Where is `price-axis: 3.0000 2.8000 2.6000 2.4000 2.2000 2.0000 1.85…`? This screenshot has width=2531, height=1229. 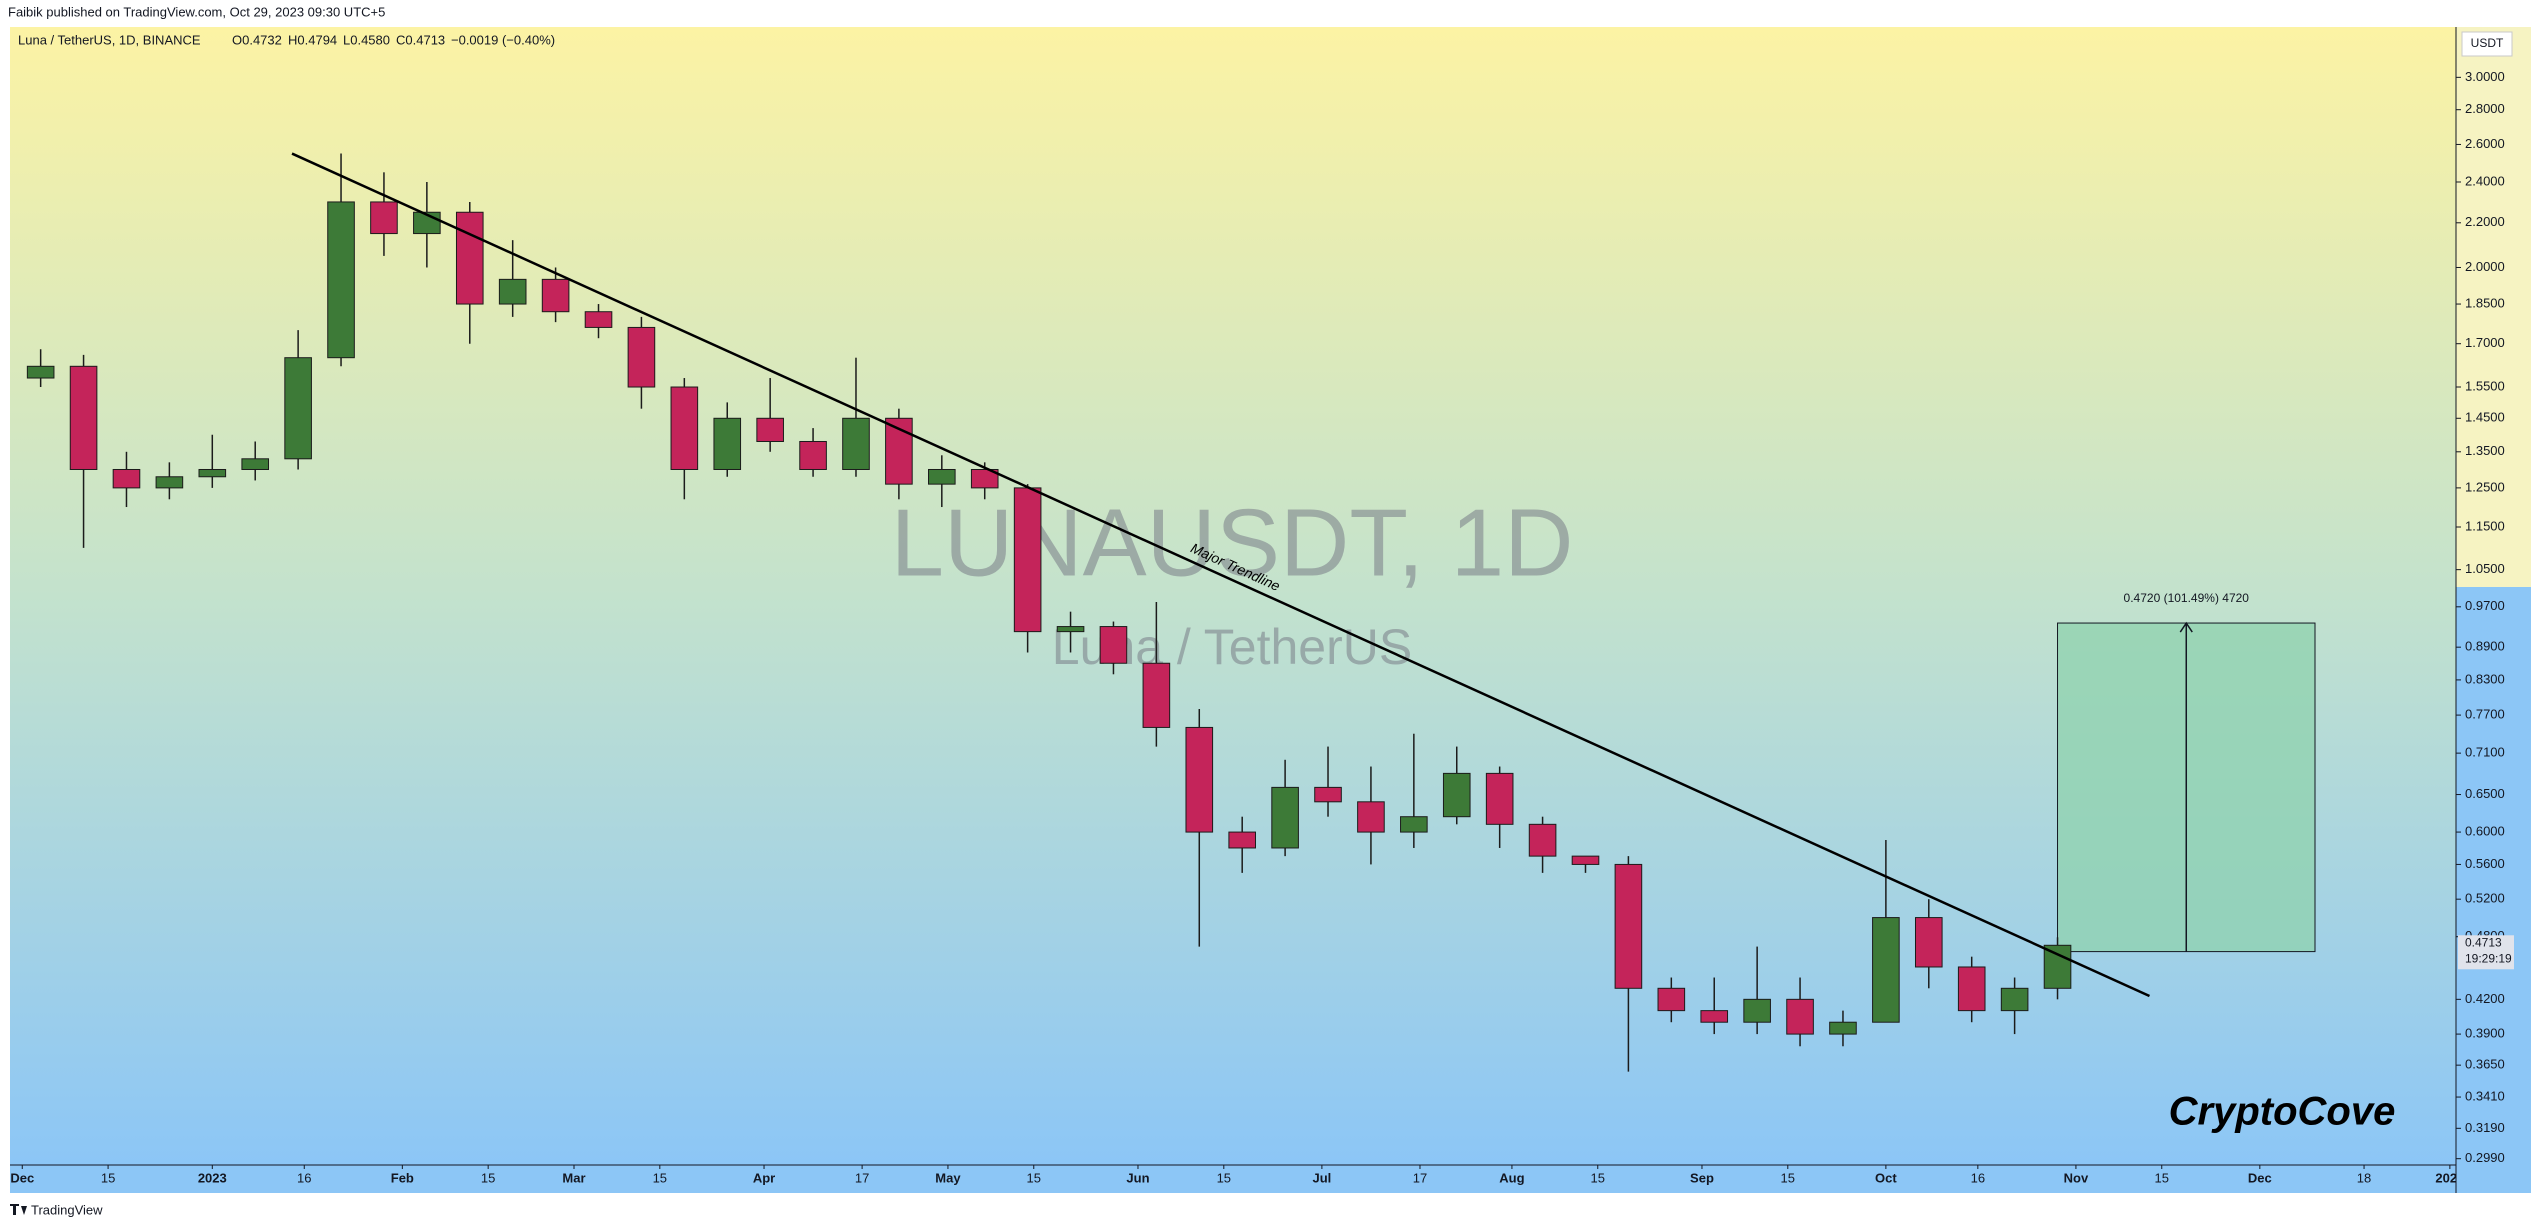
price-axis: 3.0000 2.8000 2.6000 2.4000 2.2000 2.0000 1.85… is located at coordinates (2485, 617).